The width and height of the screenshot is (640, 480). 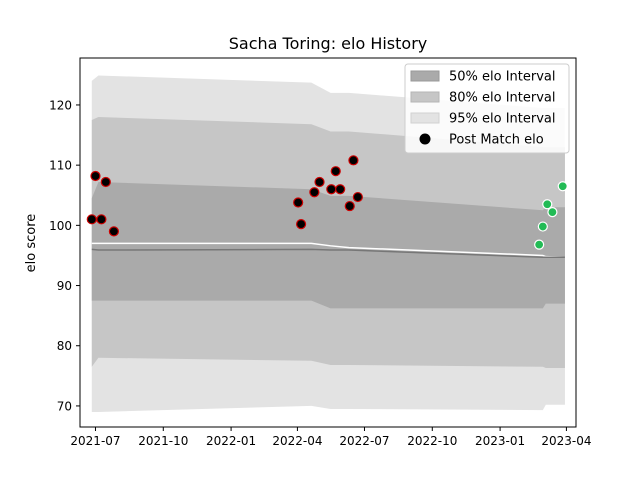 What do you see at coordinates (95, 441) in the screenshot?
I see `x-tick-label: 2021-07` at bounding box center [95, 441].